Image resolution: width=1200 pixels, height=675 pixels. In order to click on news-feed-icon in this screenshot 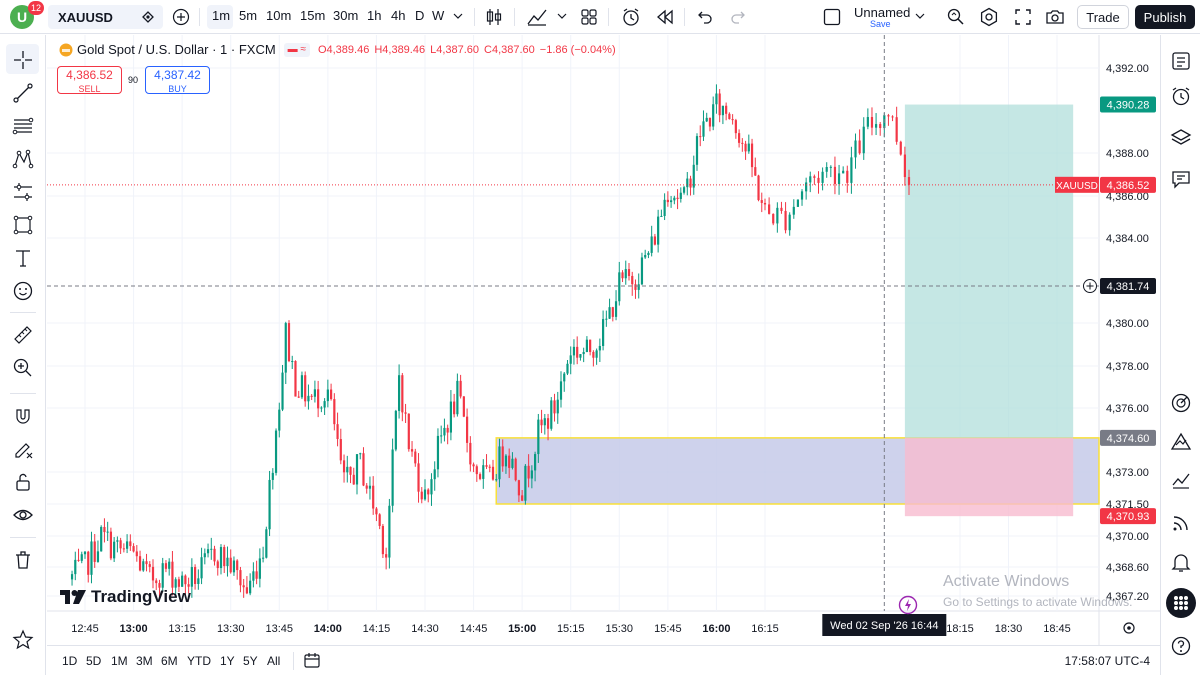, I will do `click(1181, 523)`.